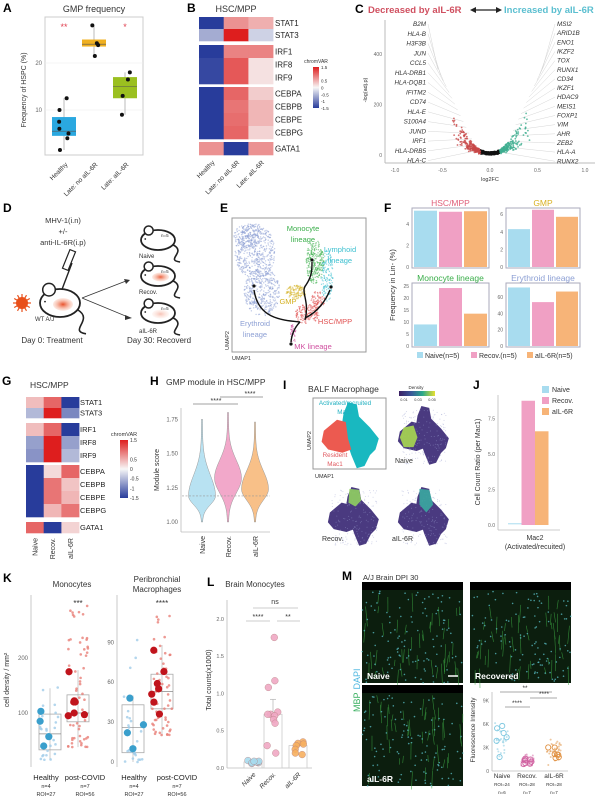  What do you see at coordinates (59, 110) in the screenshot?
I see `data-point` at bounding box center [59, 110].